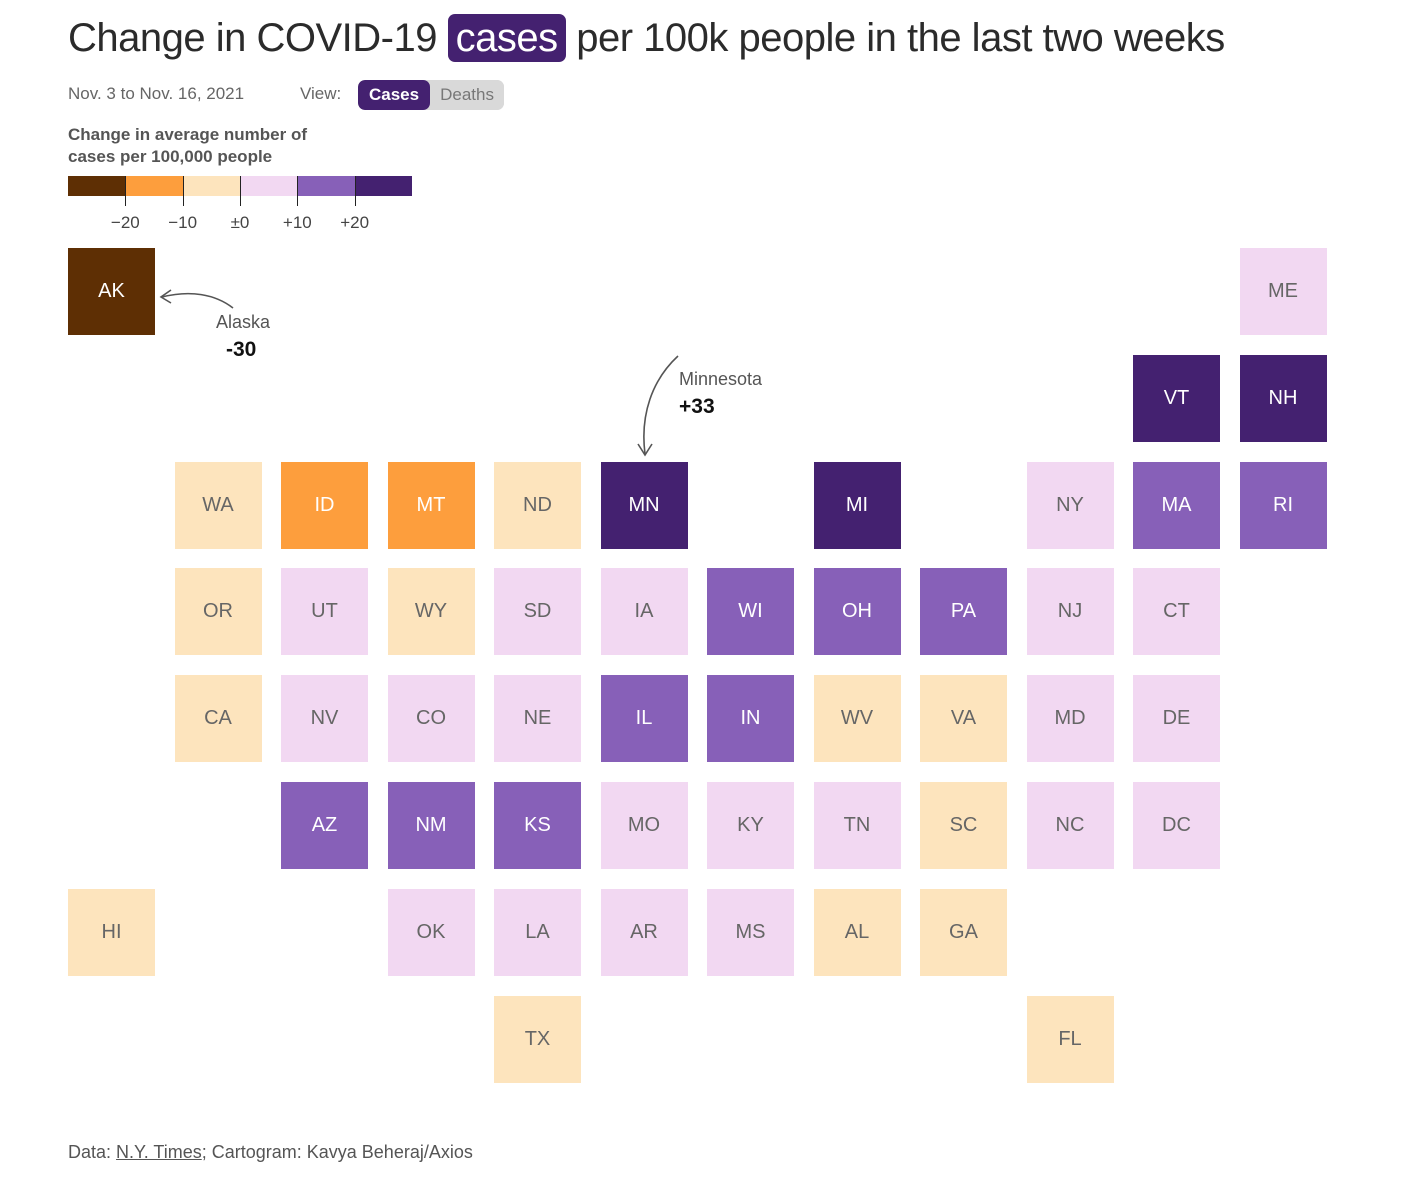 The image size is (1406, 1204). Describe the element at coordinates (857, 505) in the screenshot. I see `state-tile-mi: MI` at that location.